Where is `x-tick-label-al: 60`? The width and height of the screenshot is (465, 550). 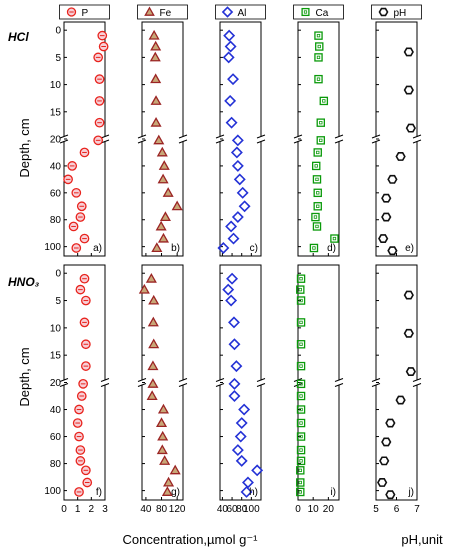
x-tick-label-al: 60 is located at coordinates (232, 509).